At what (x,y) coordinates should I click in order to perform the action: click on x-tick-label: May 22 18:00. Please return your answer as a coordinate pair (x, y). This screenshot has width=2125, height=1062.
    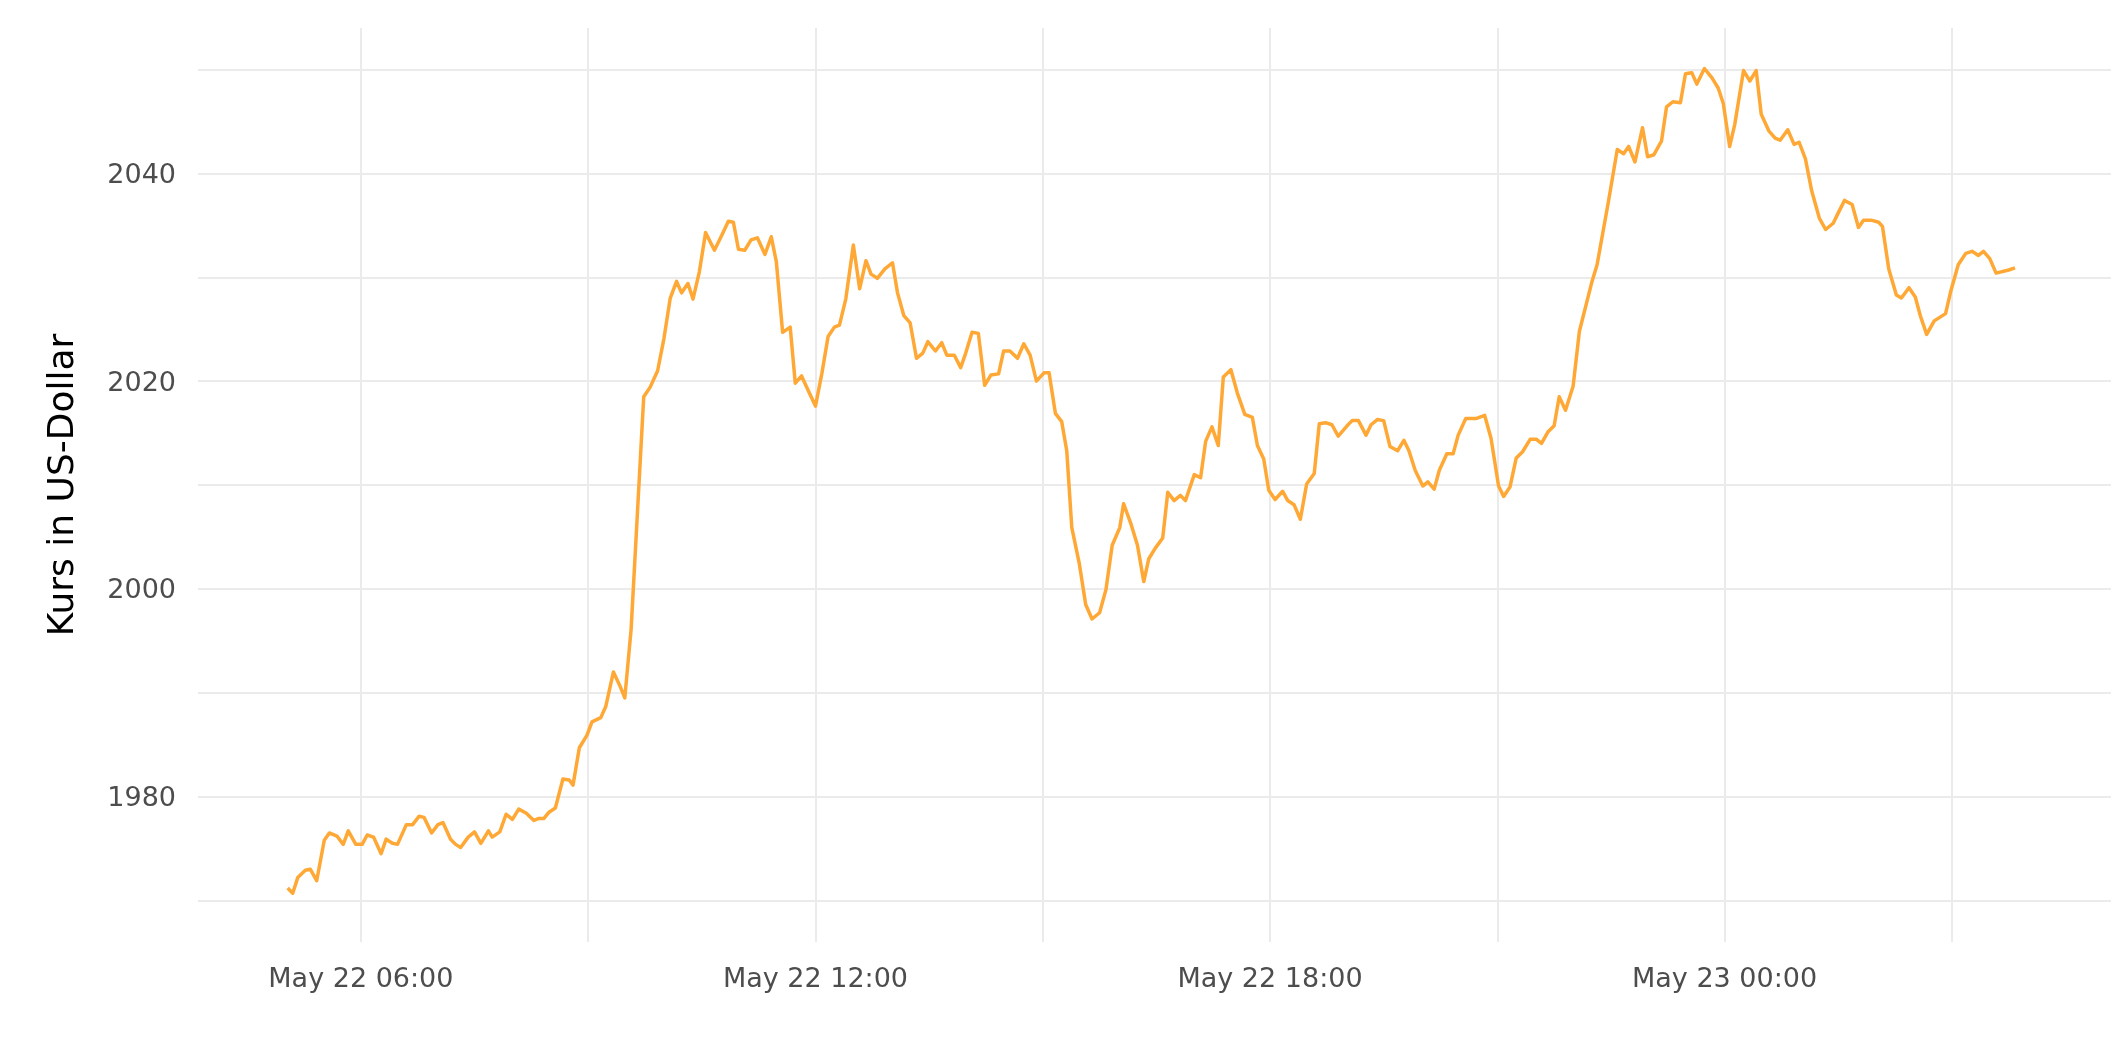
    Looking at the image, I should click on (1270, 977).